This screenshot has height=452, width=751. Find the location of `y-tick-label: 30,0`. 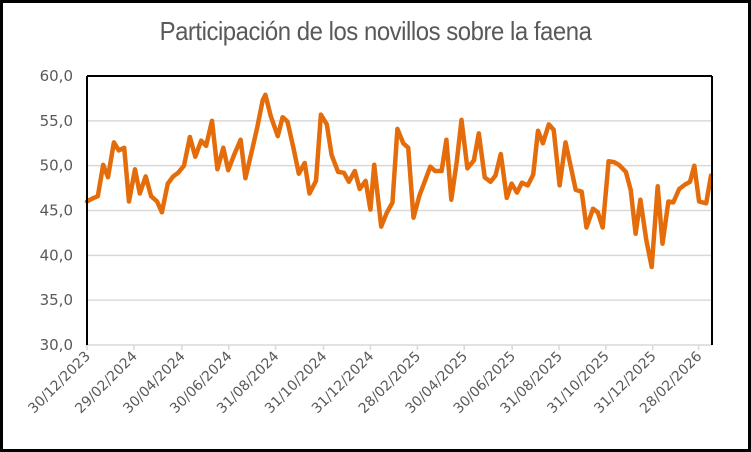

y-tick-label: 30,0 is located at coordinates (56, 345).